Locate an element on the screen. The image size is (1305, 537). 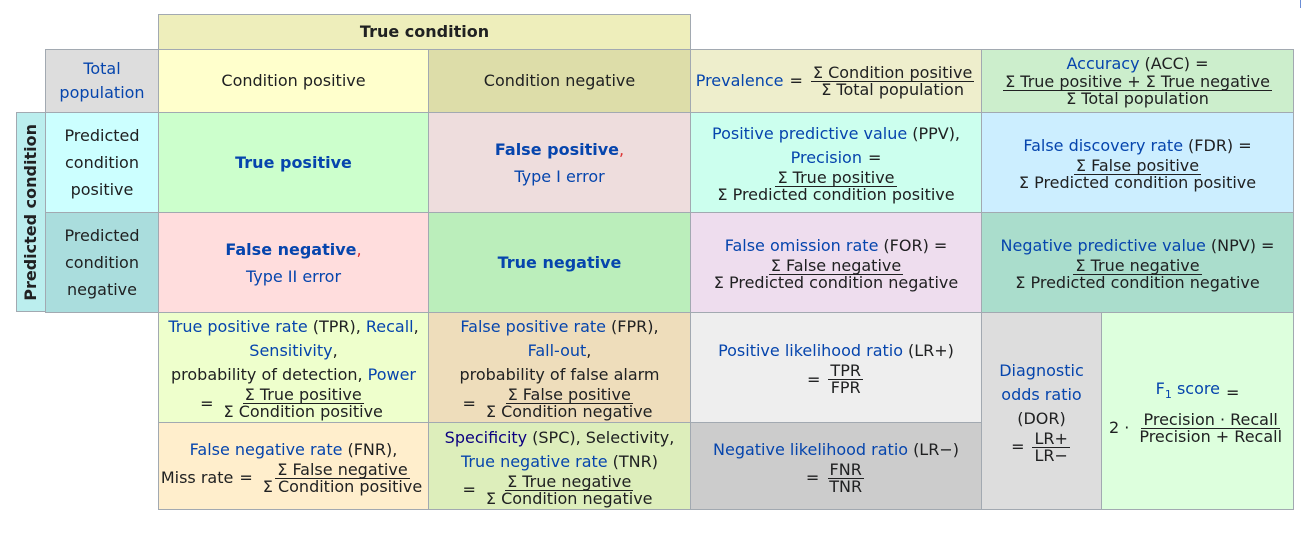
tpr-comma1: , is located at coordinates (416, 326).